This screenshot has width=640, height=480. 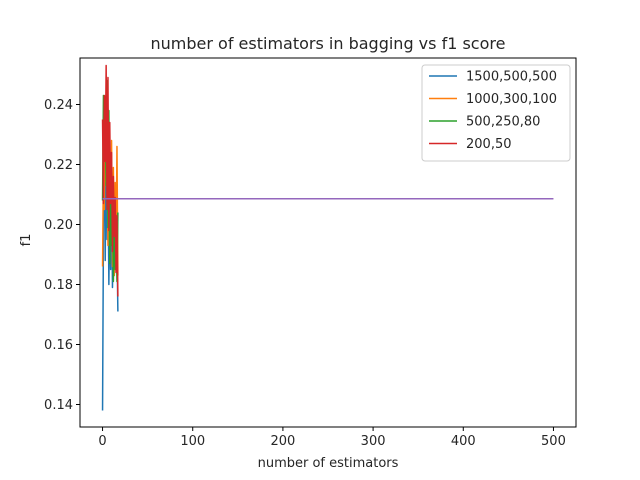 I want to click on x-tick-label: 200, so click(x=282, y=441).